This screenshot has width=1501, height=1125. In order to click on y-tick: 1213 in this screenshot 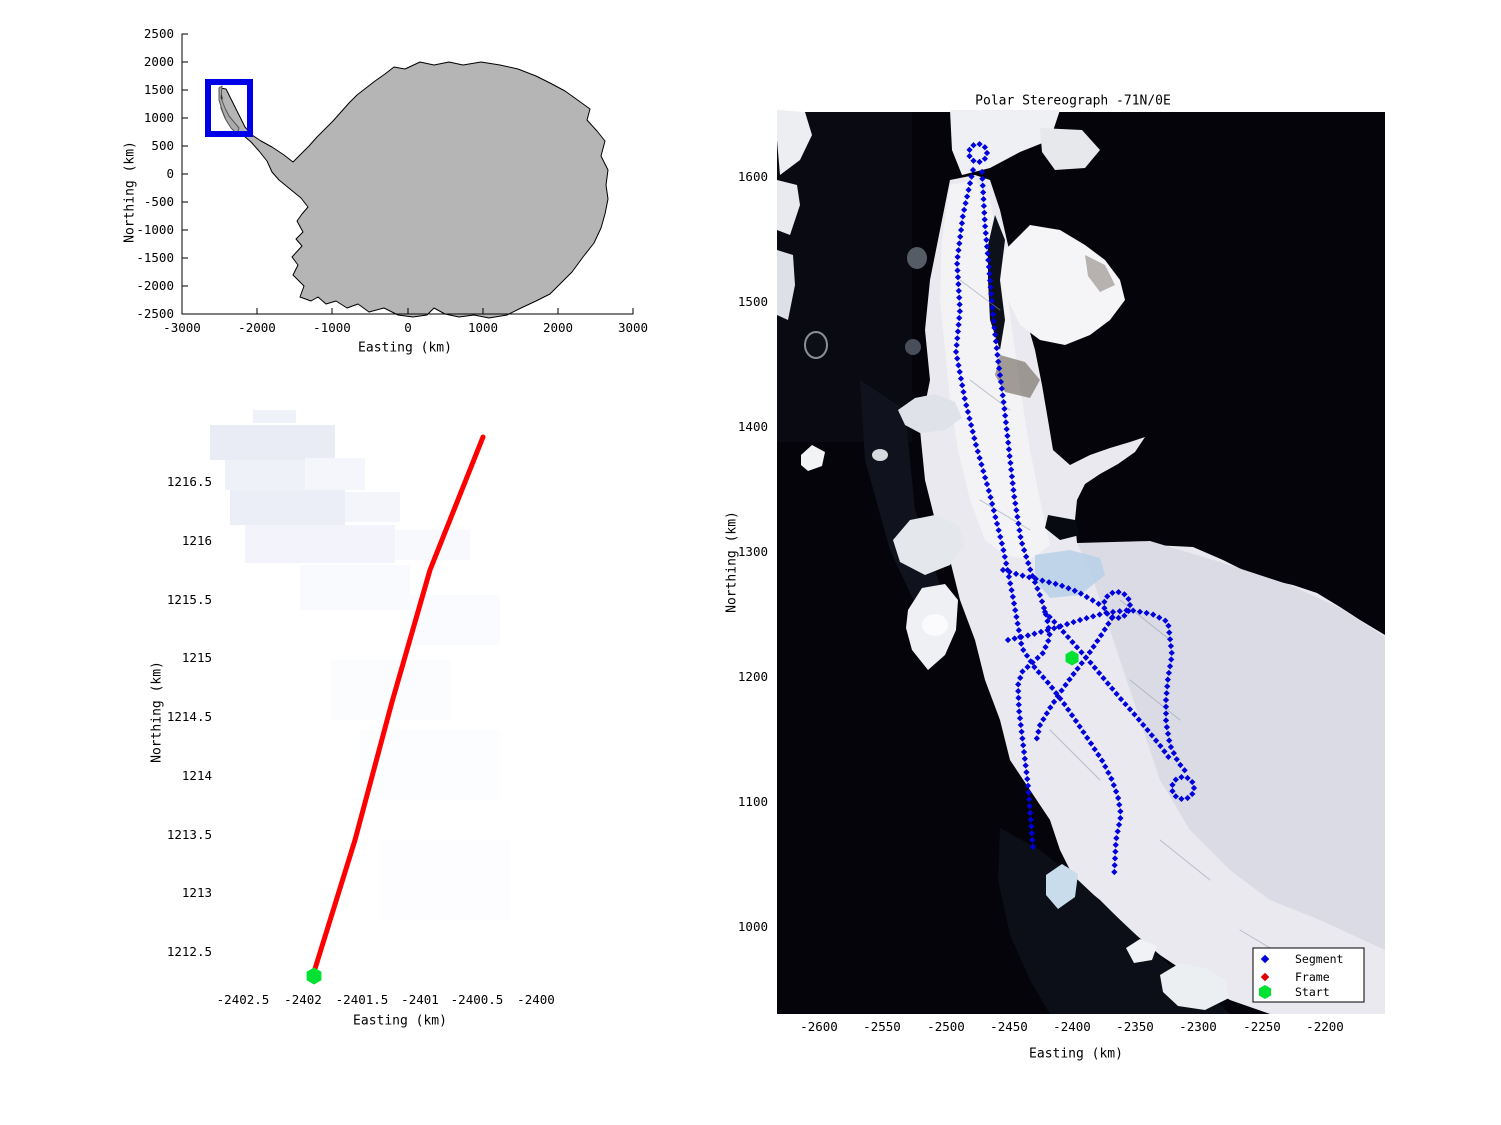, I will do `click(197, 892)`.